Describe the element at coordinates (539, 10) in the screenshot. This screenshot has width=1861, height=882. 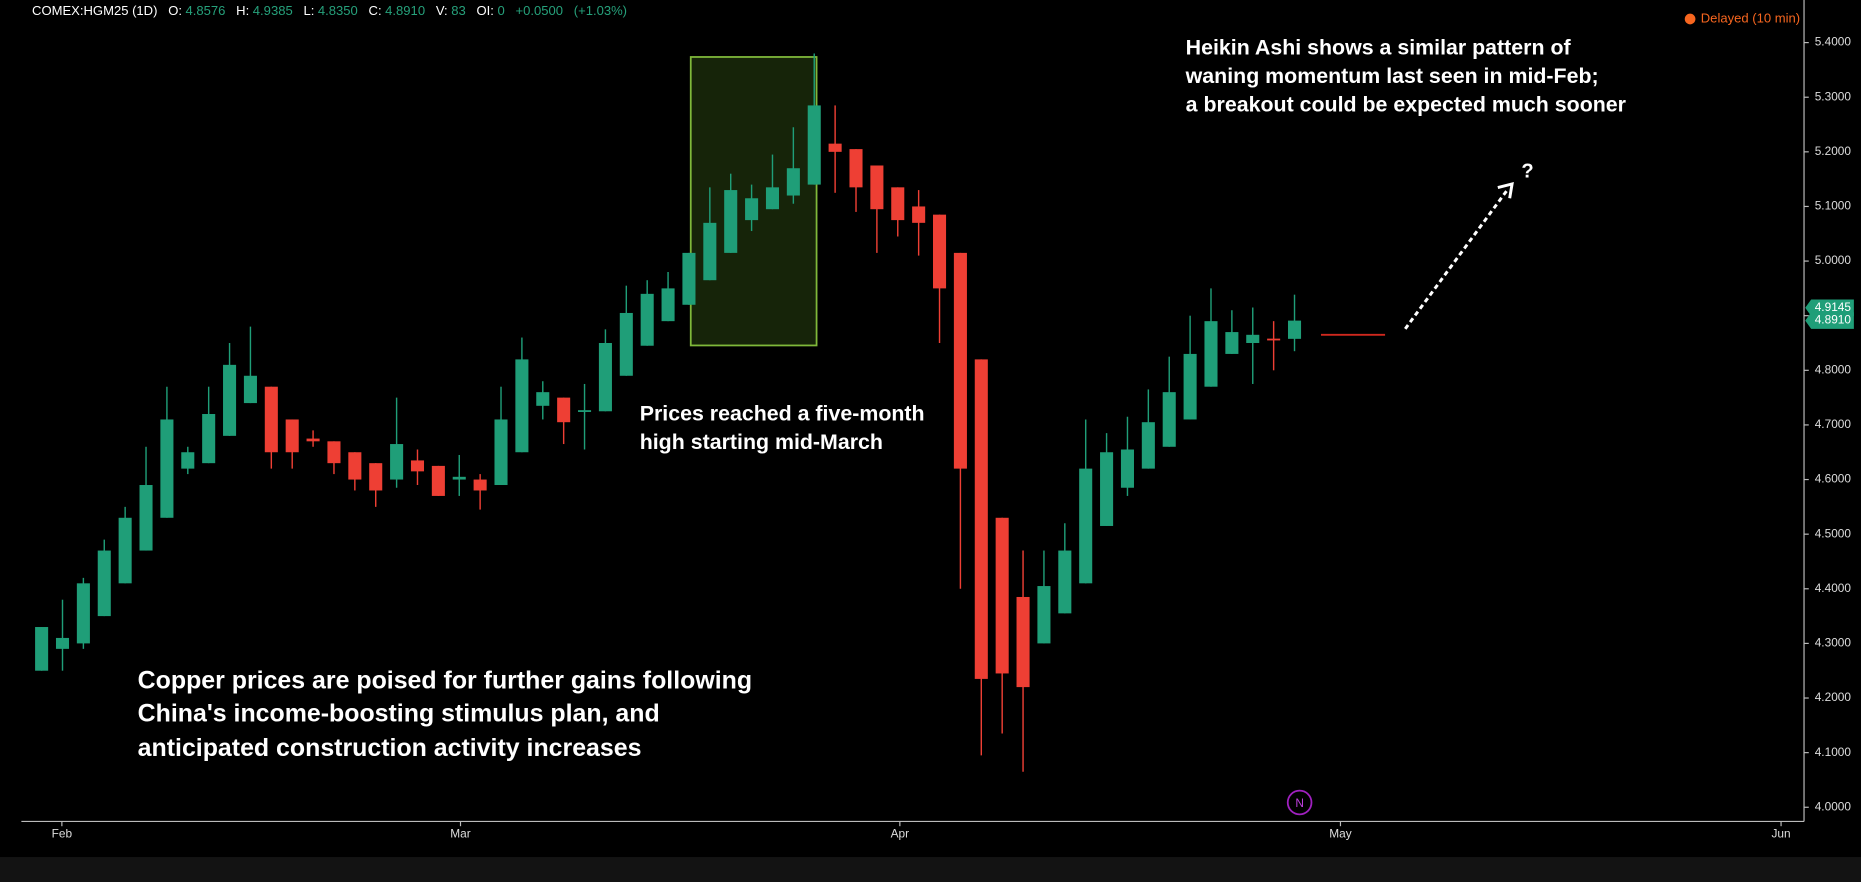
I see `change: +0.0500` at that location.